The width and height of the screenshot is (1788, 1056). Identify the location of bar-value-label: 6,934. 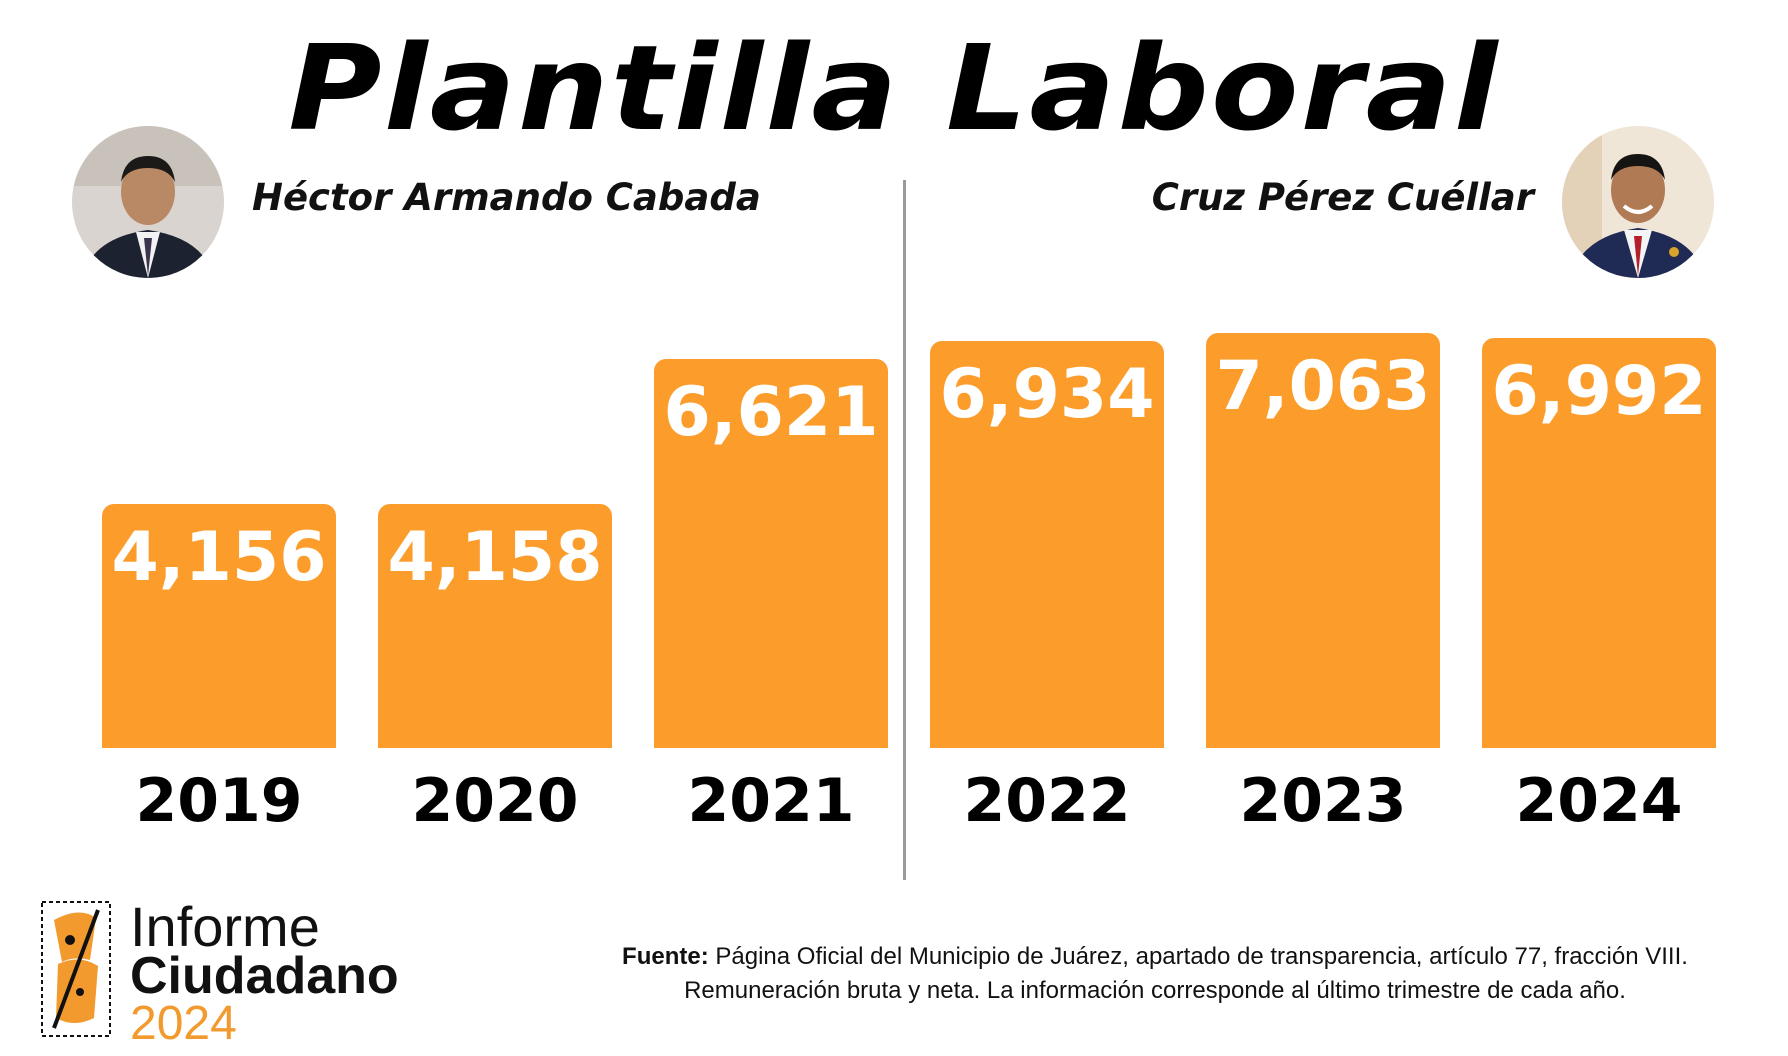
(1047, 394).